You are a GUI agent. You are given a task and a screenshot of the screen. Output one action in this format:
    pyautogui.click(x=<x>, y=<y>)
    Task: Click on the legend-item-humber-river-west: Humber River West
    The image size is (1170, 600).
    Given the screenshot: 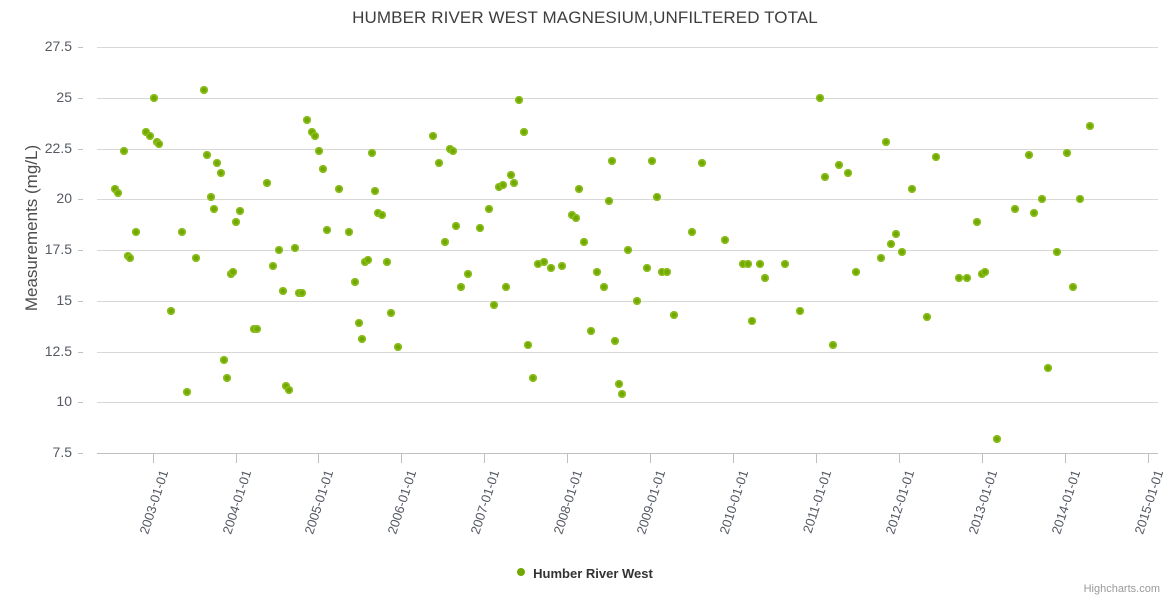 What is the action you would take?
    pyautogui.click(x=585, y=573)
    